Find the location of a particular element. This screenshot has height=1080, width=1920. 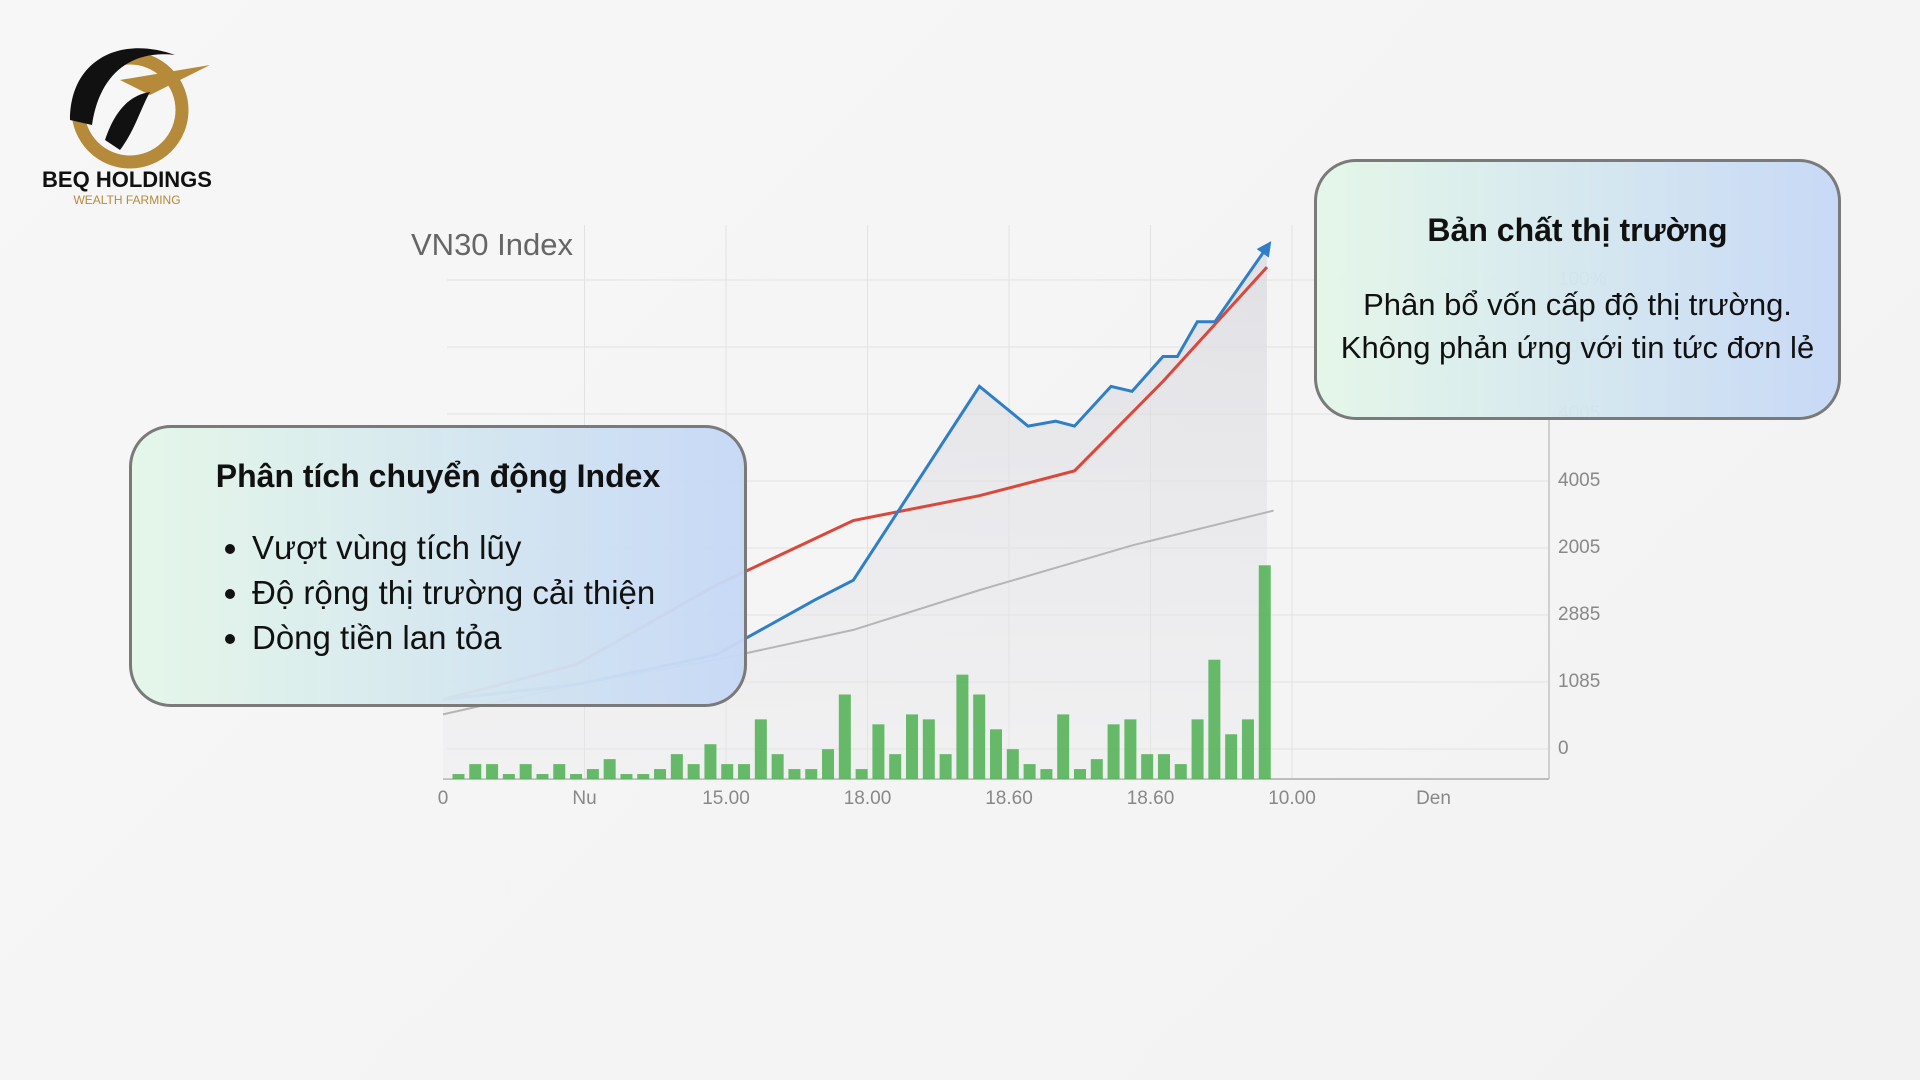

y-tick-label: 2885 is located at coordinates (1579, 614).